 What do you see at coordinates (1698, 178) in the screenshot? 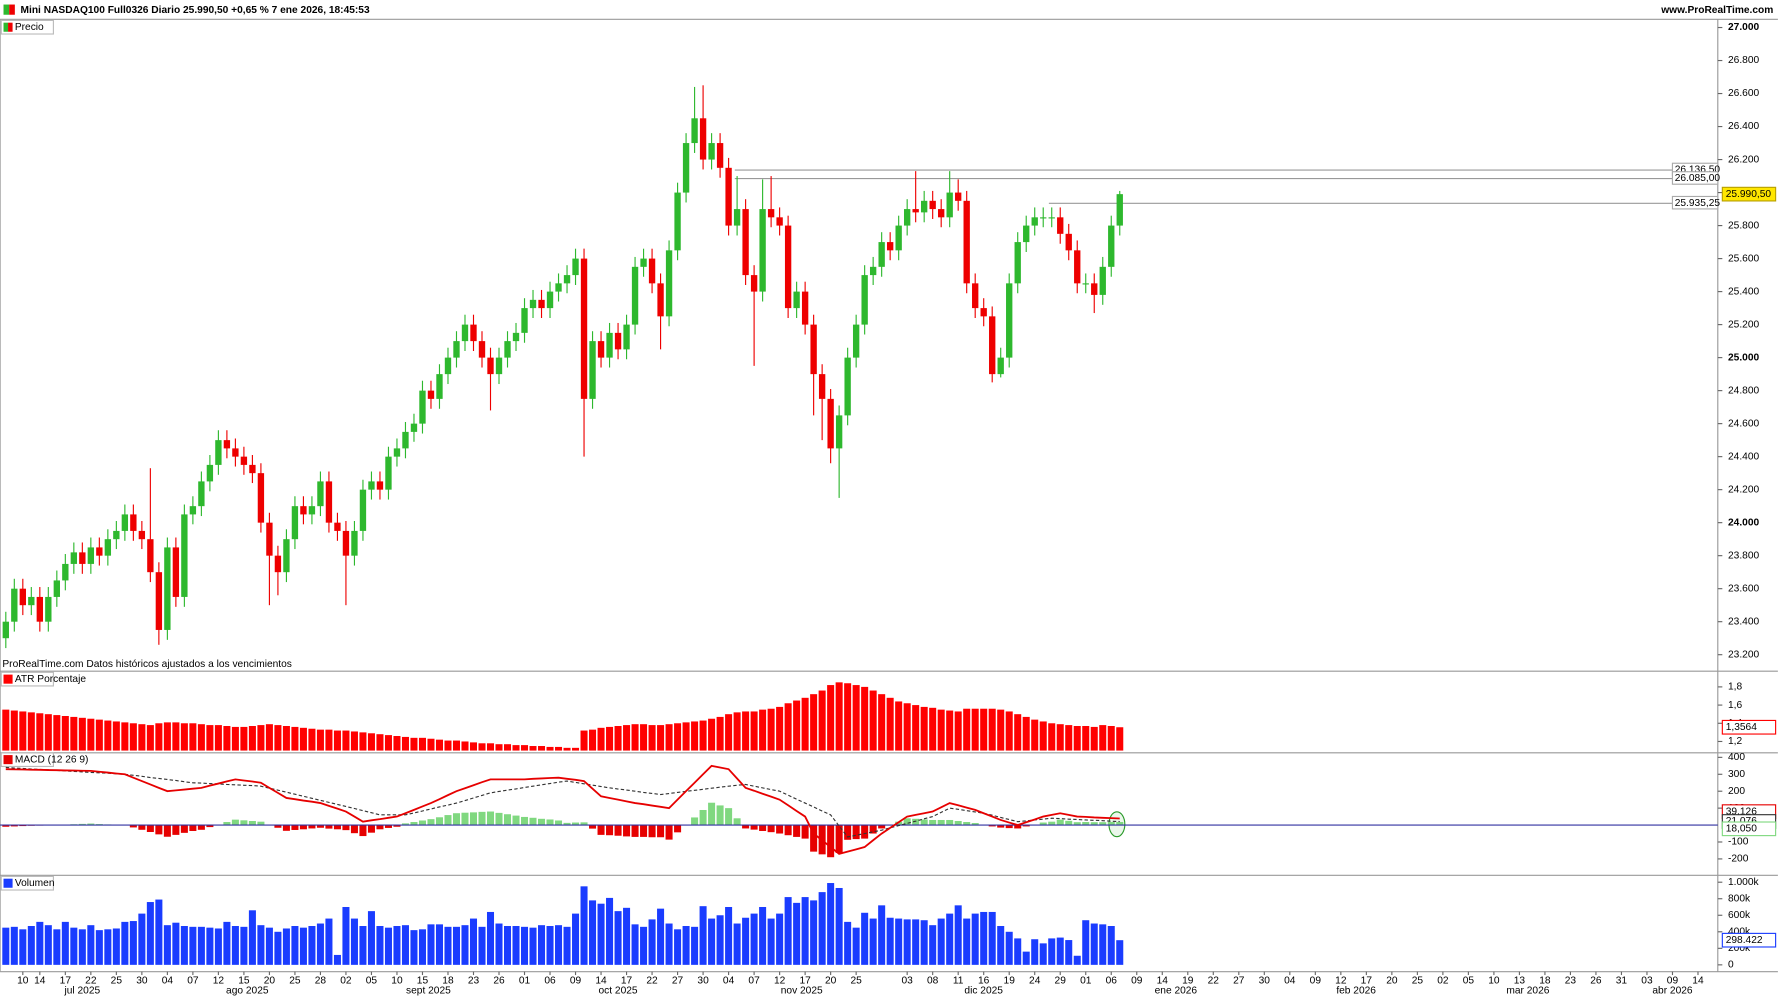
I see `level-label: 26.085,00` at bounding box center [1698, 178].